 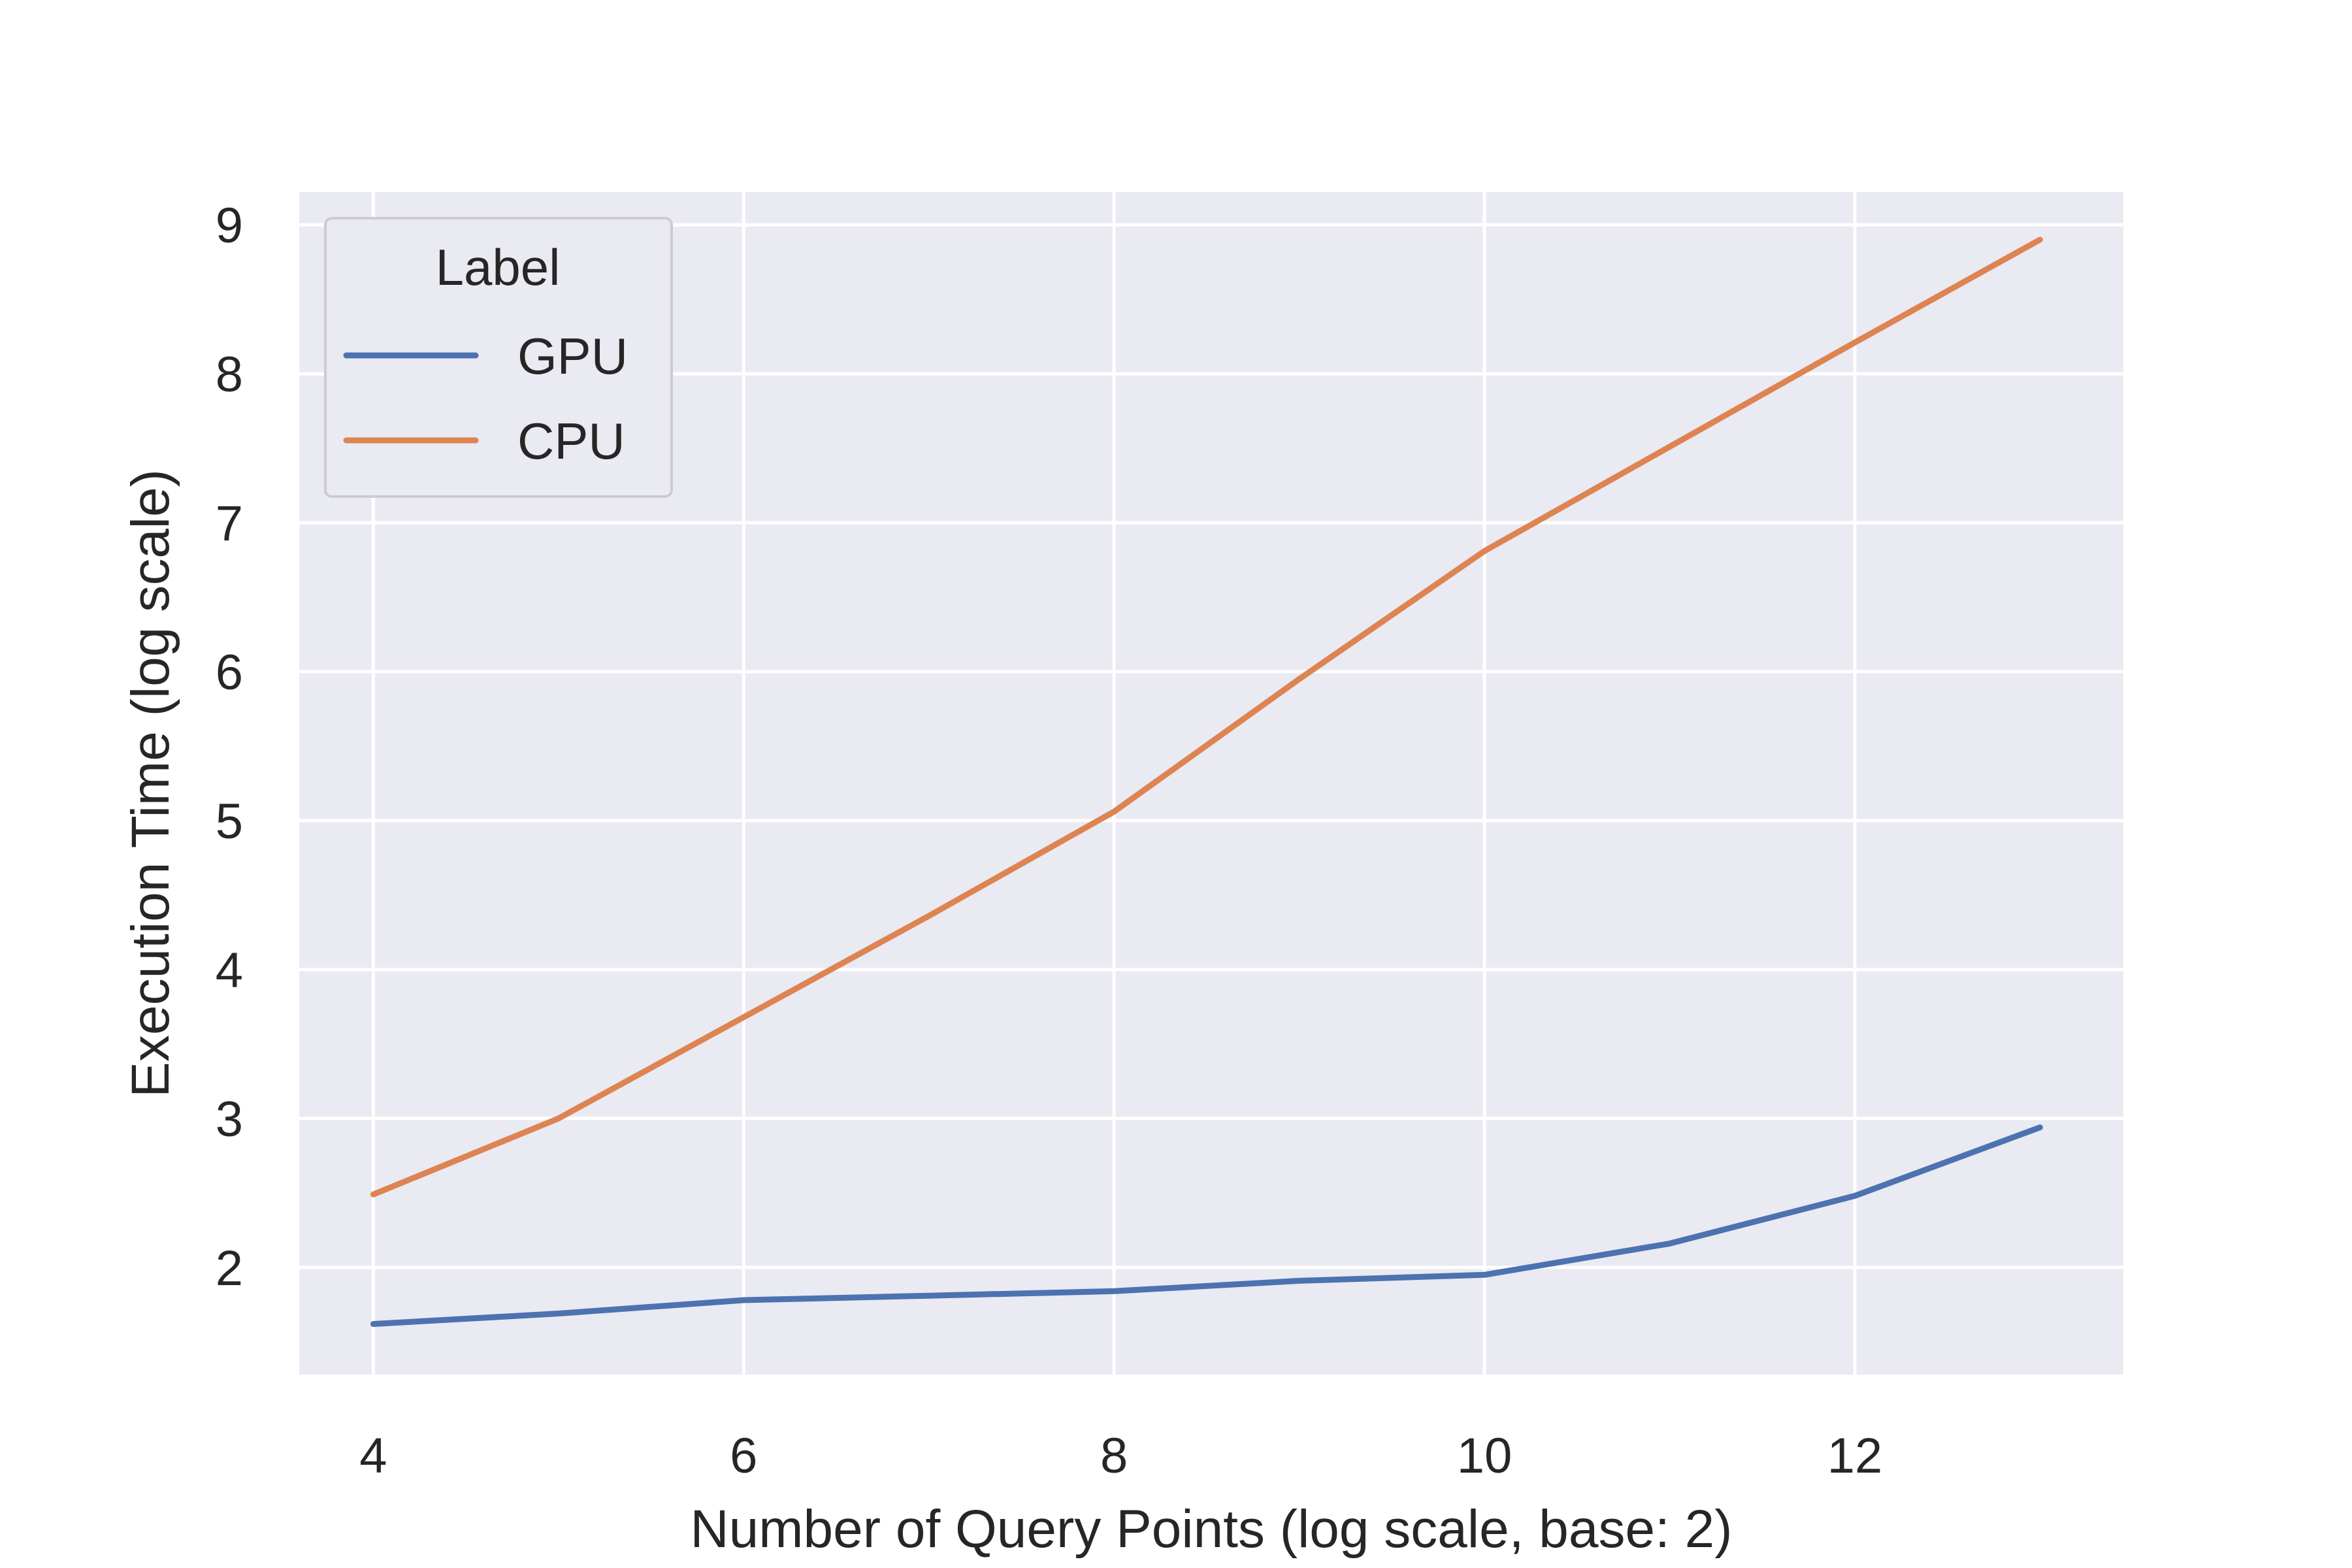 I want to click on legend-title: Label, so click(x=498, y=267).